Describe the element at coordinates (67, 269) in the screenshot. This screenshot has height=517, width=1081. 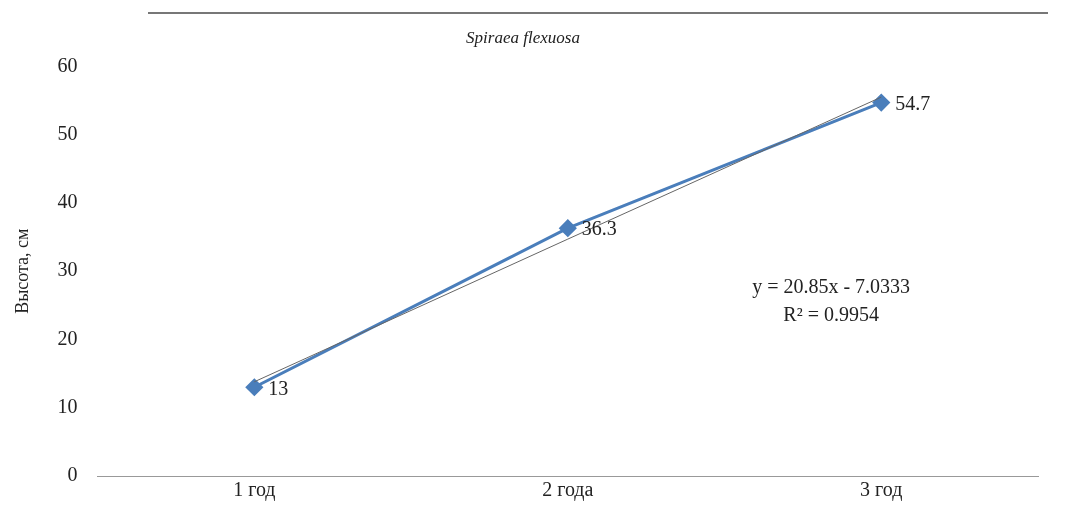
I see `y-tick-label: 30` at that location.